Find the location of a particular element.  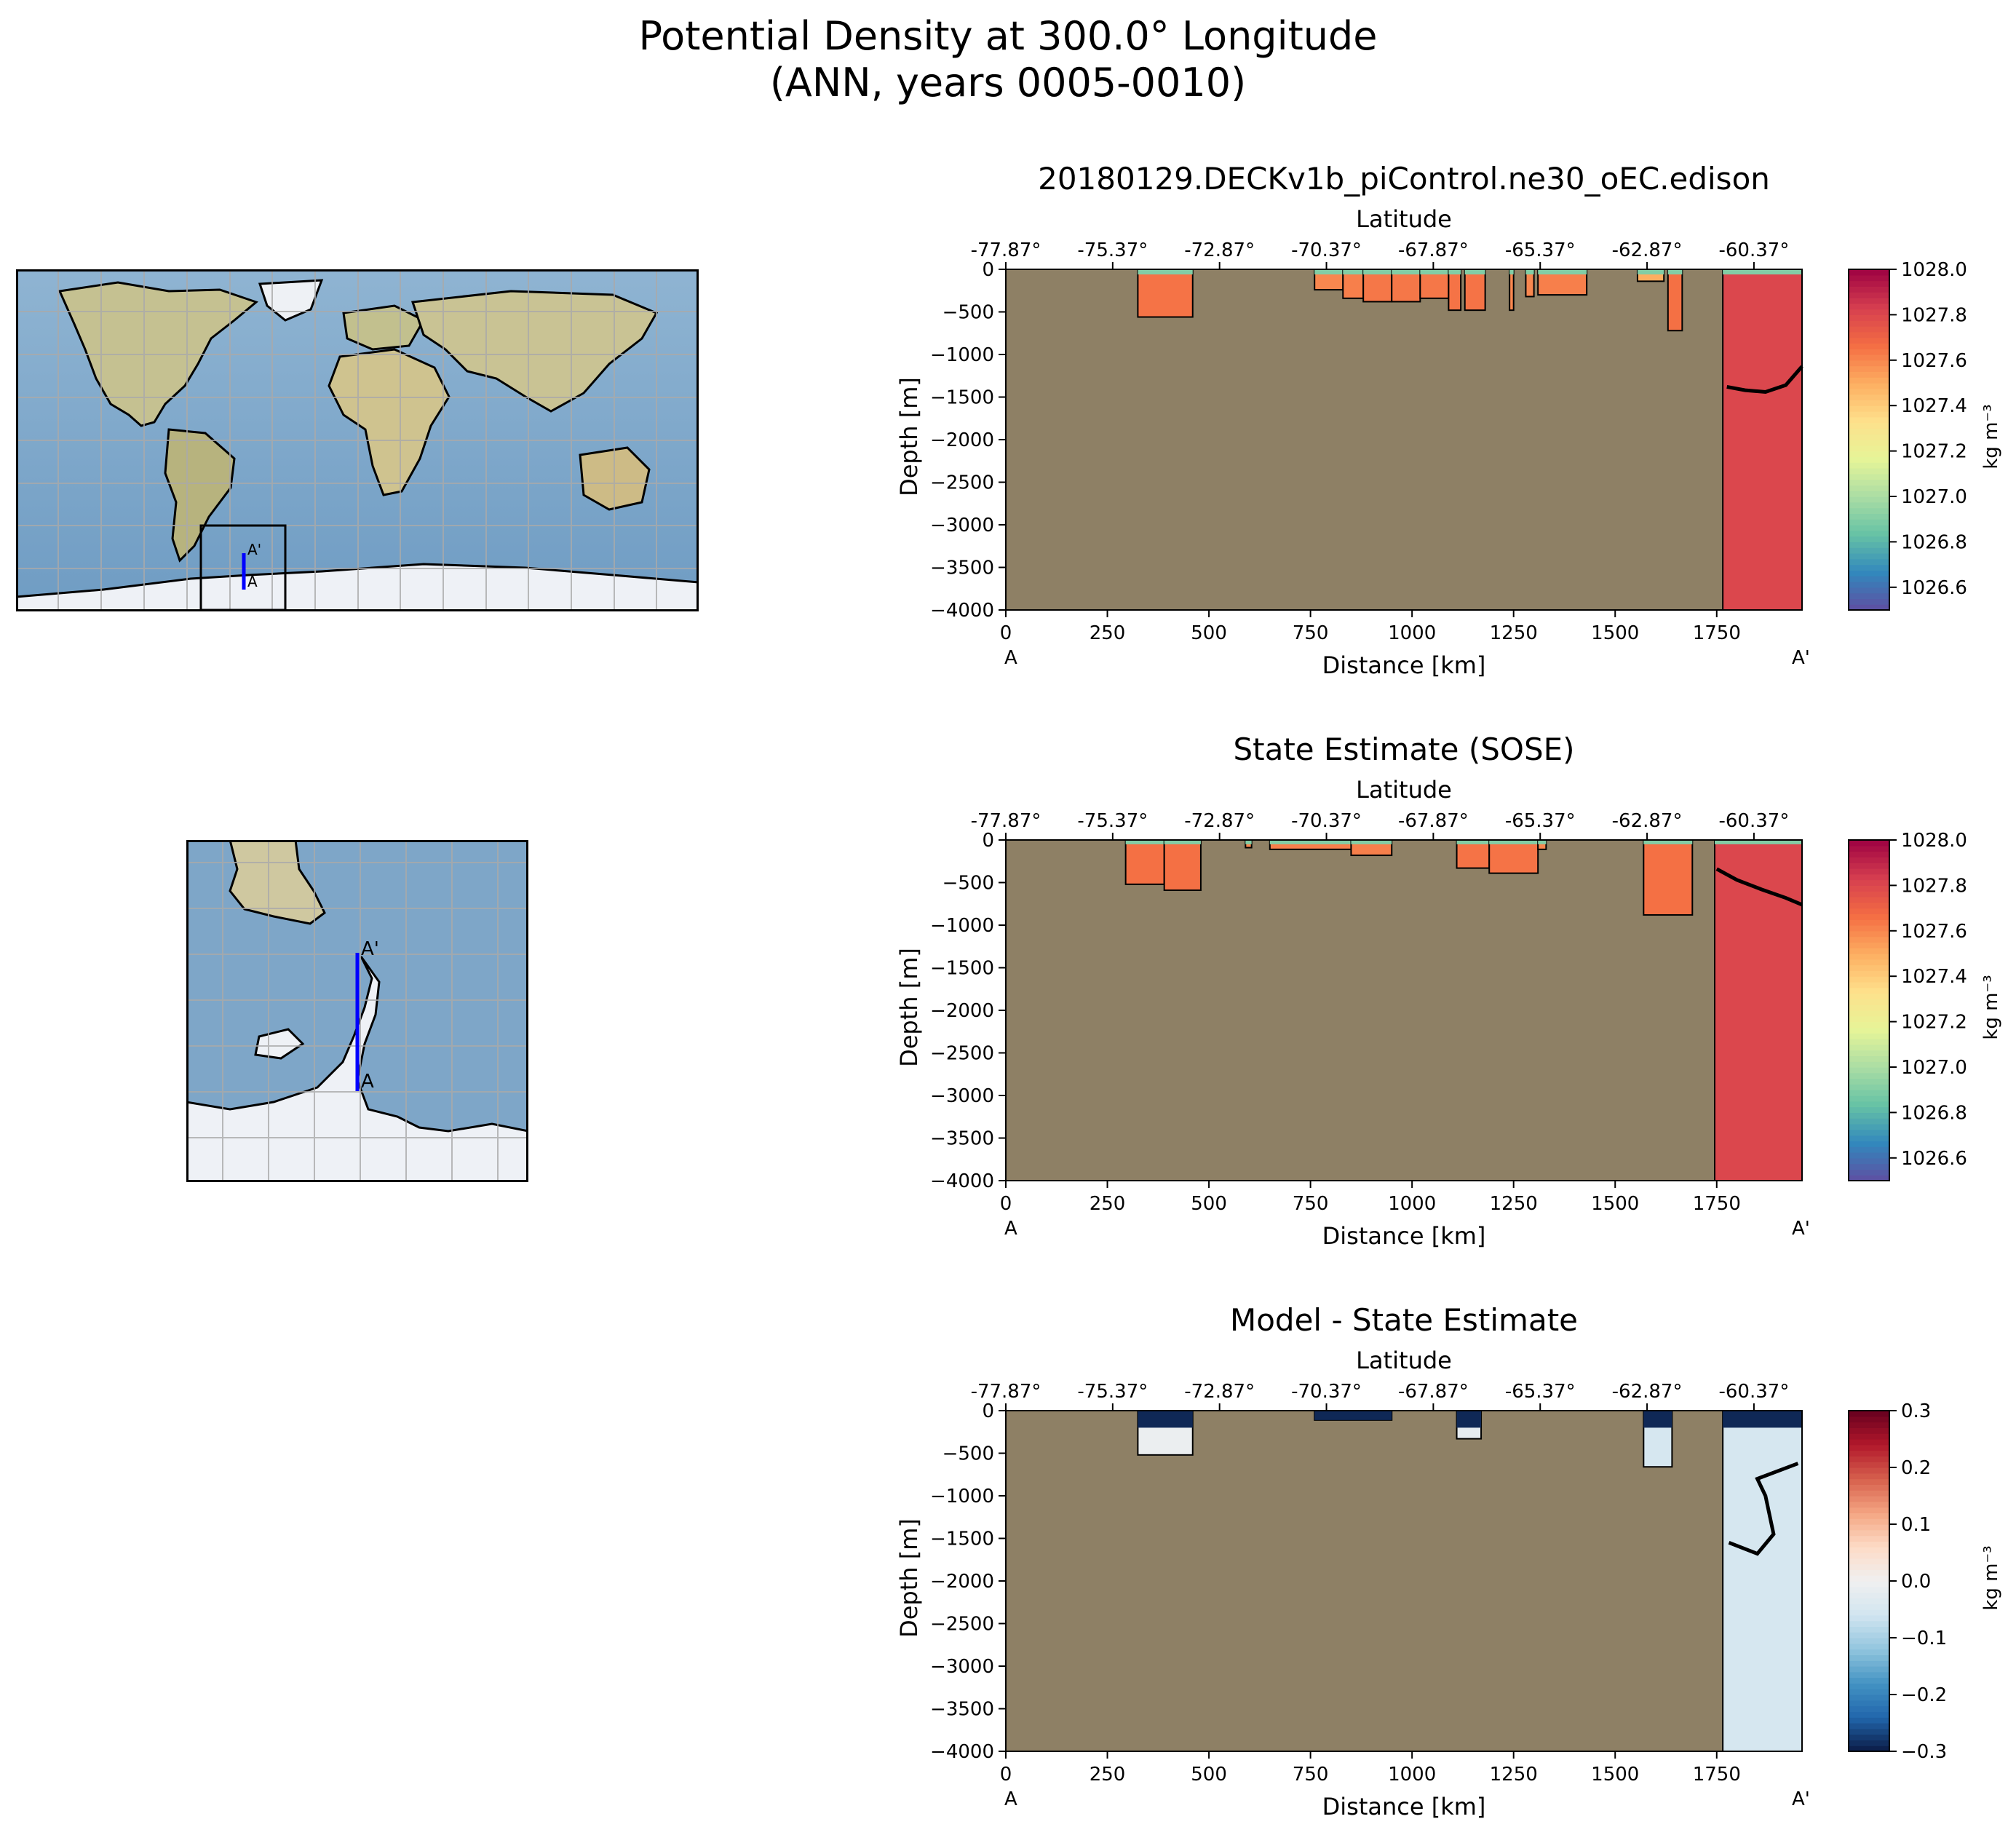

x-tick-label: 750 is located at coordinates (1311, 1775).